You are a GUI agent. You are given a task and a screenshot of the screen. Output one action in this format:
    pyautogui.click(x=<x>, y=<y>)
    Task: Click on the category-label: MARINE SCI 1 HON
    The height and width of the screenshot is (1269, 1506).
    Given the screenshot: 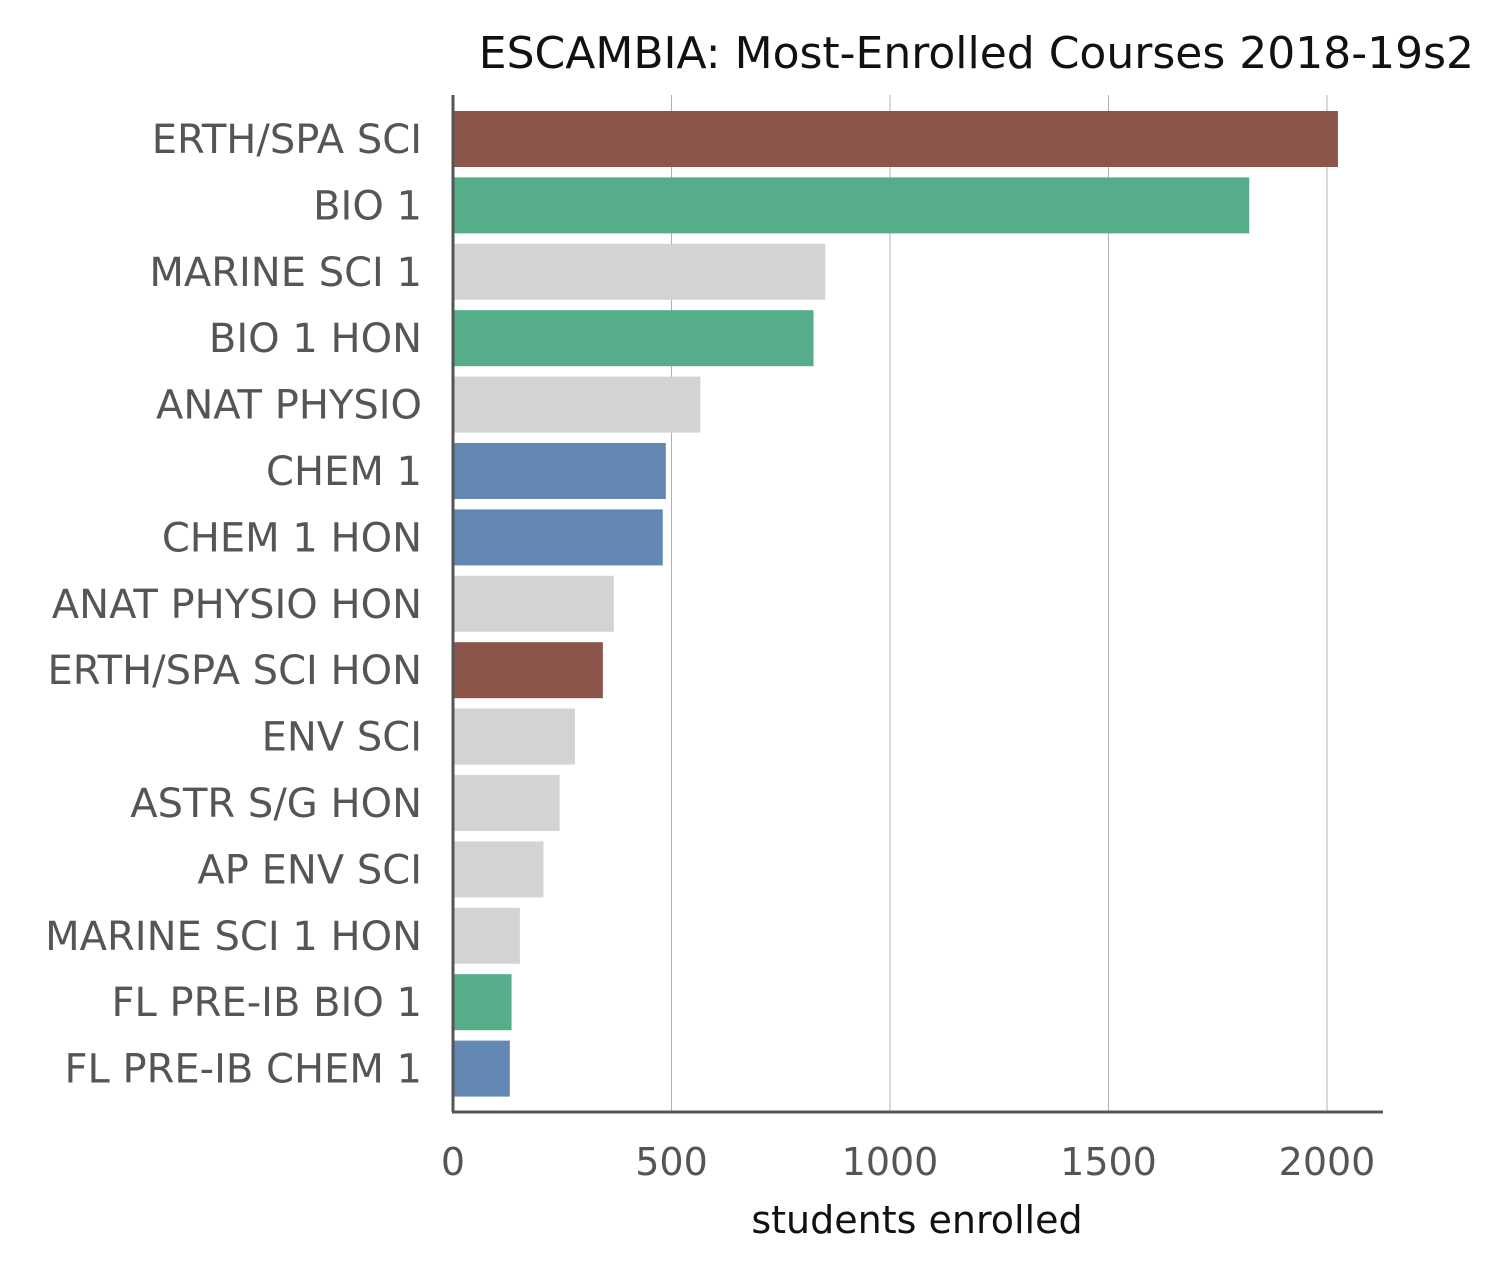 What is the action you would take?
    pyautogui.click(x=233, y=937)
    